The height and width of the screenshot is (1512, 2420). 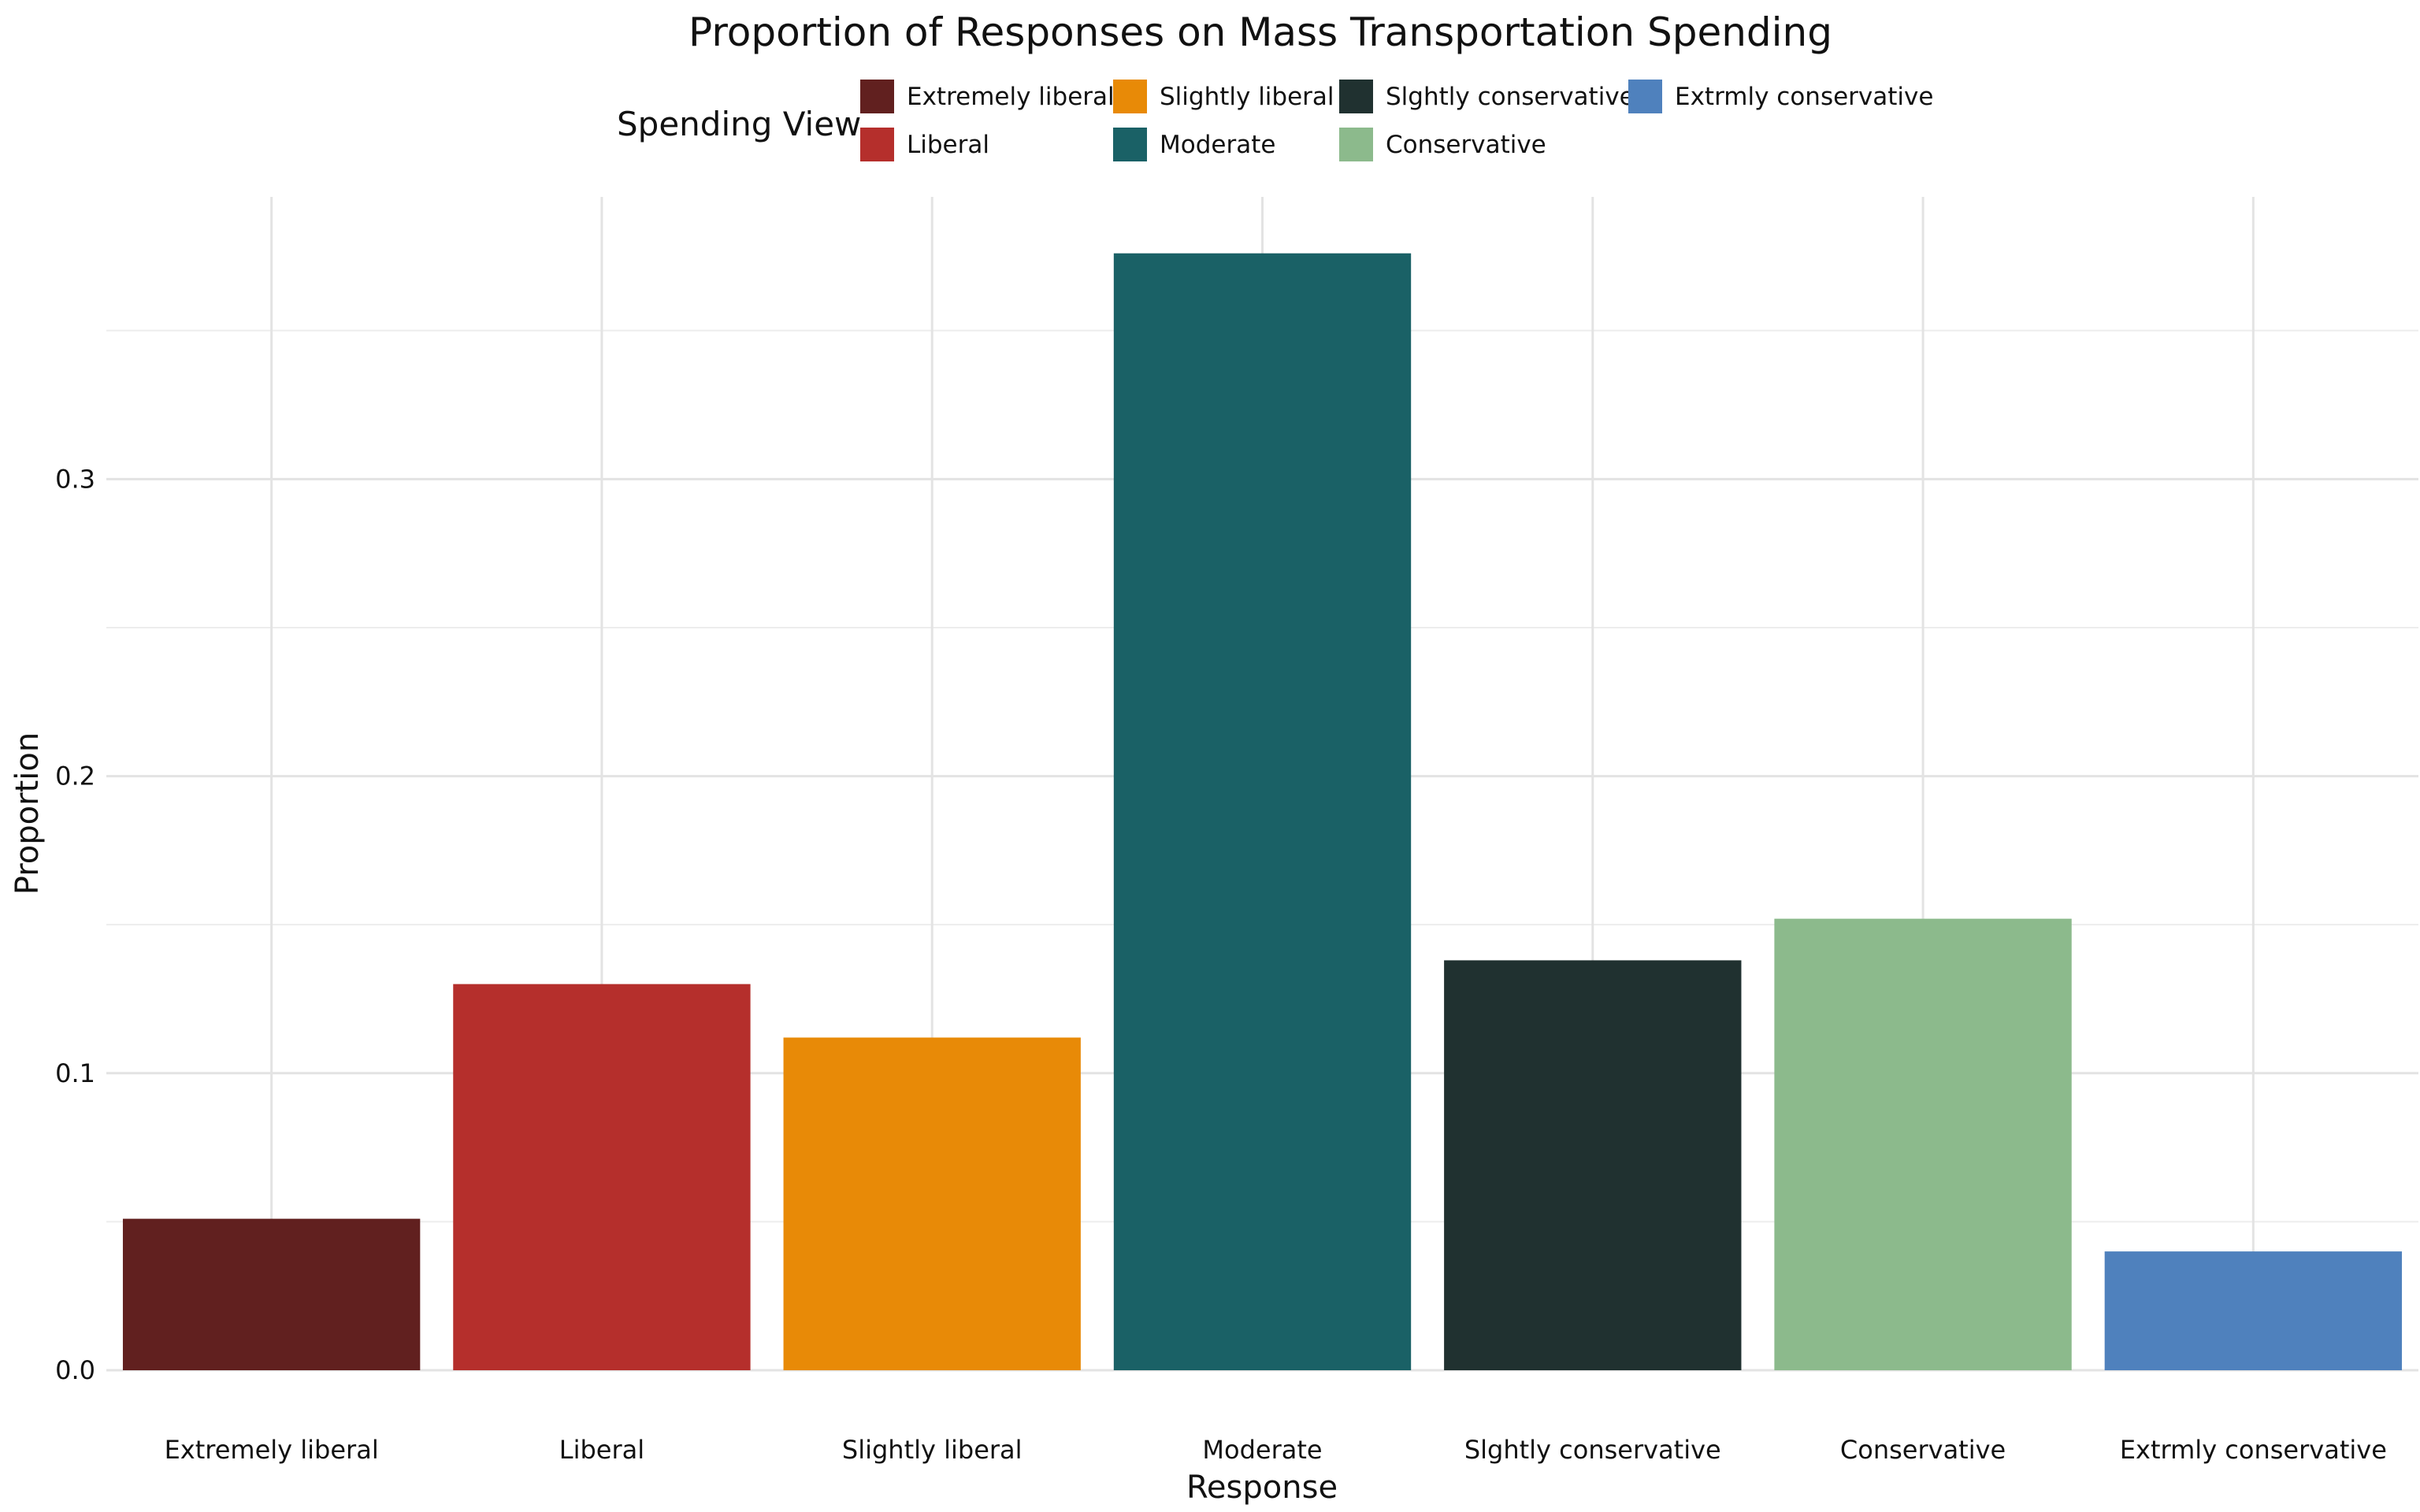 What do you see at coordinates (601, 1450) in the screenshot?
I see `x-tick-label: Liberal` at bounding box center [601, 1450].